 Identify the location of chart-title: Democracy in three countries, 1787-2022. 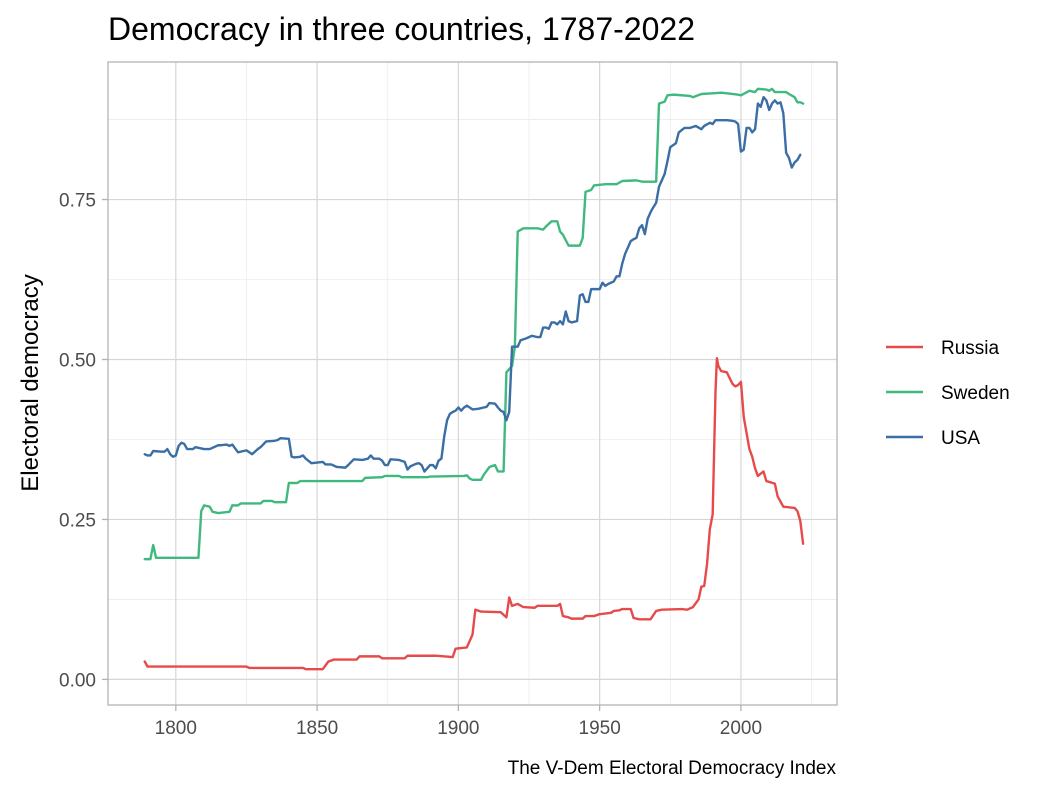
(401, 29).